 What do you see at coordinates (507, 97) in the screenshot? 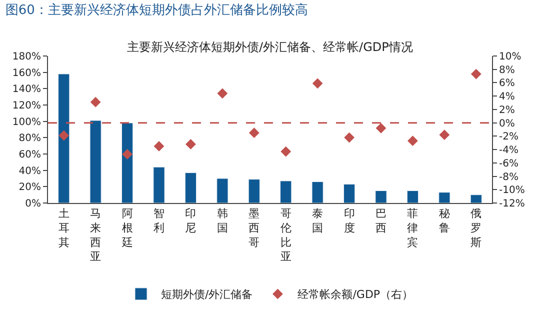
I see `y2-tick-label: 4%` at bounding box center [507, 97].